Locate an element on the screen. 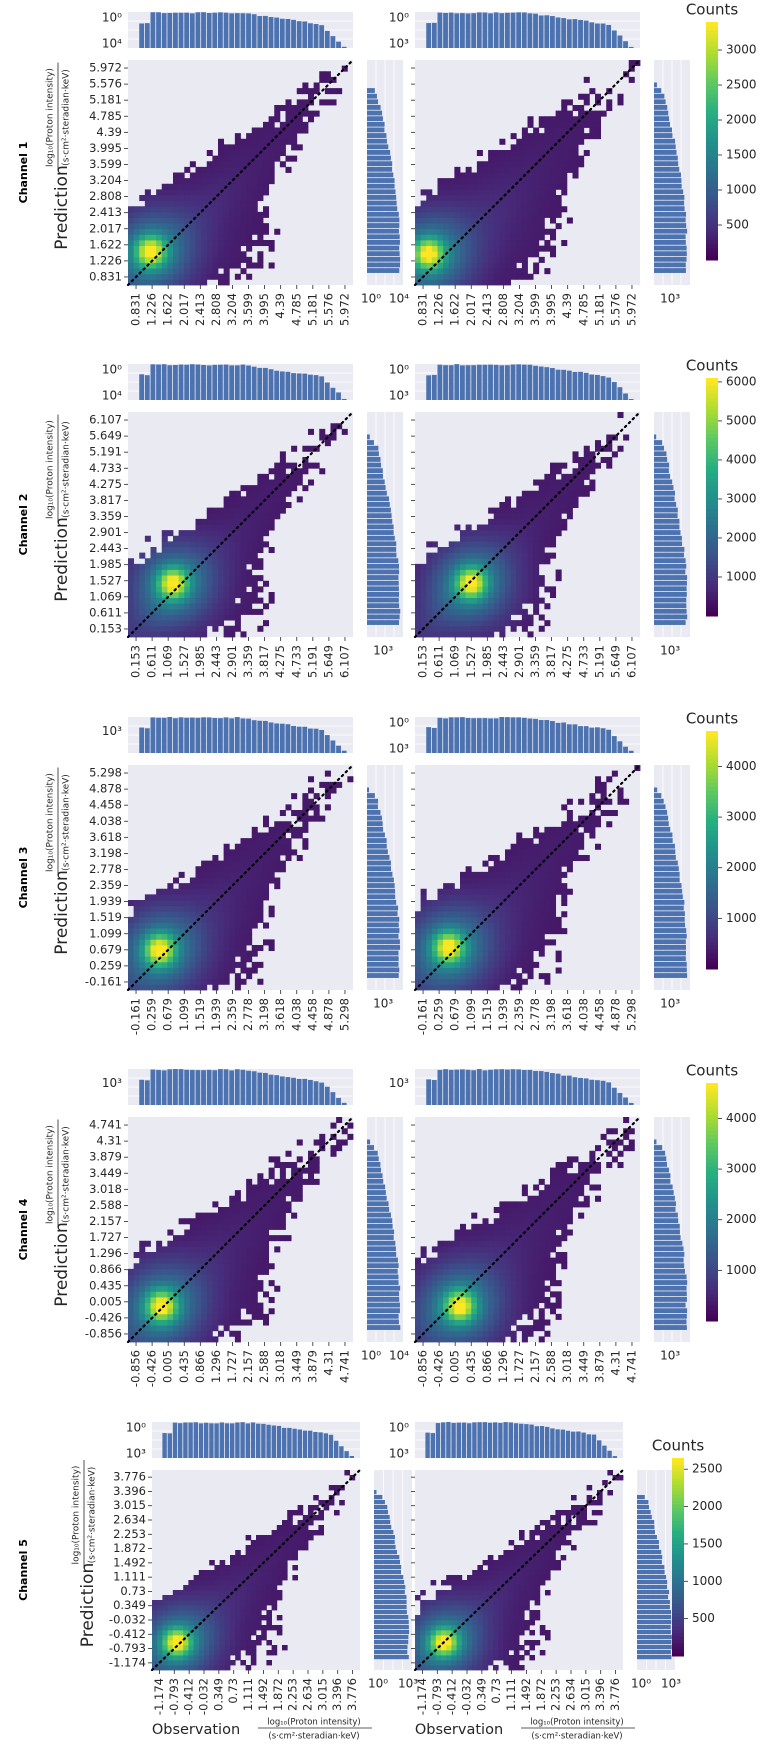 The width and height of the screenshot is (773, 1745). colorbar-tick-label: 3000 is located at coordinates (741, 498).